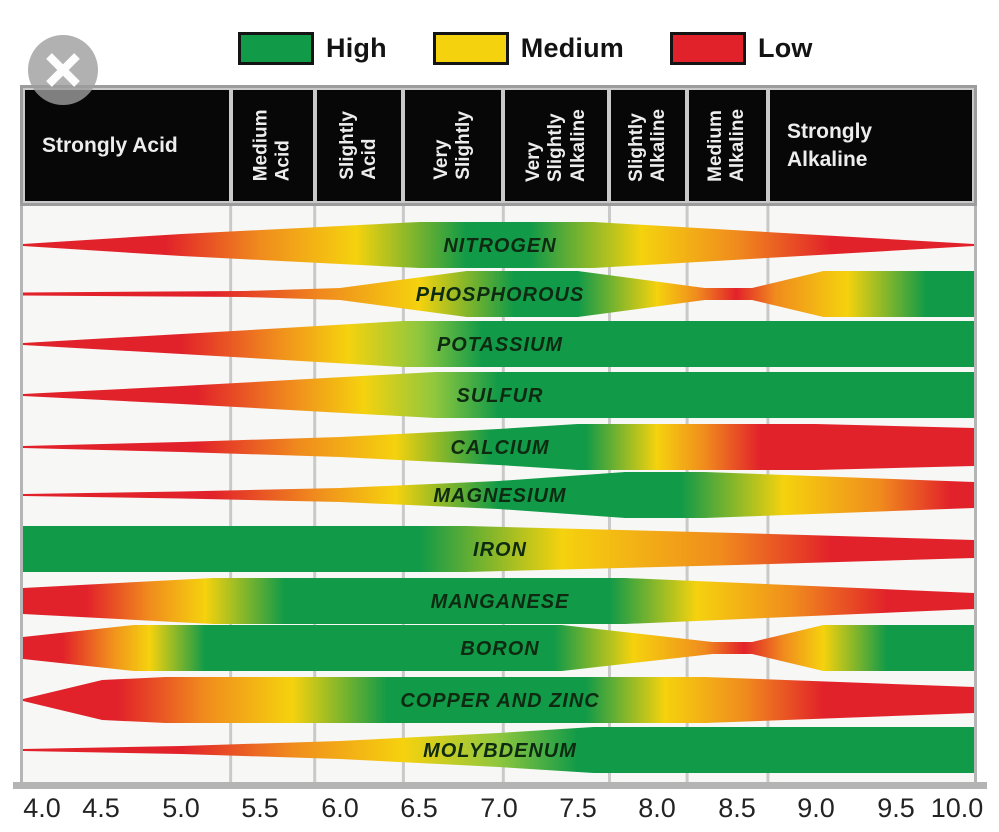 The width and height of the screenshot is (999, 832). I want to click on header-section-label: Slightly Acid, so click(358, 145).